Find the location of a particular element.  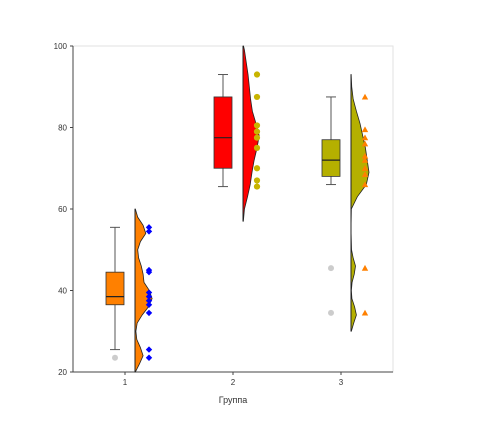

y-tick-label: 60 is located at coordinates (62, 209).